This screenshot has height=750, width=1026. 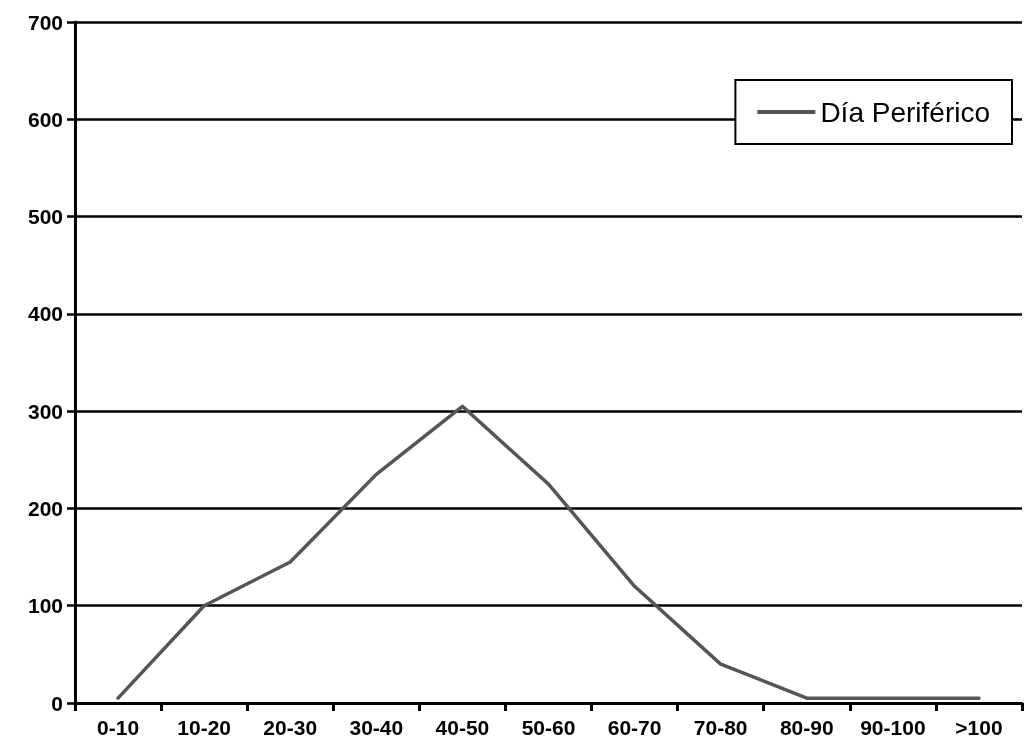 What do you see at coordinates (45, 606) in the screenshot?
I see `y-tick-label: 100` at bounding box center [45, 606].